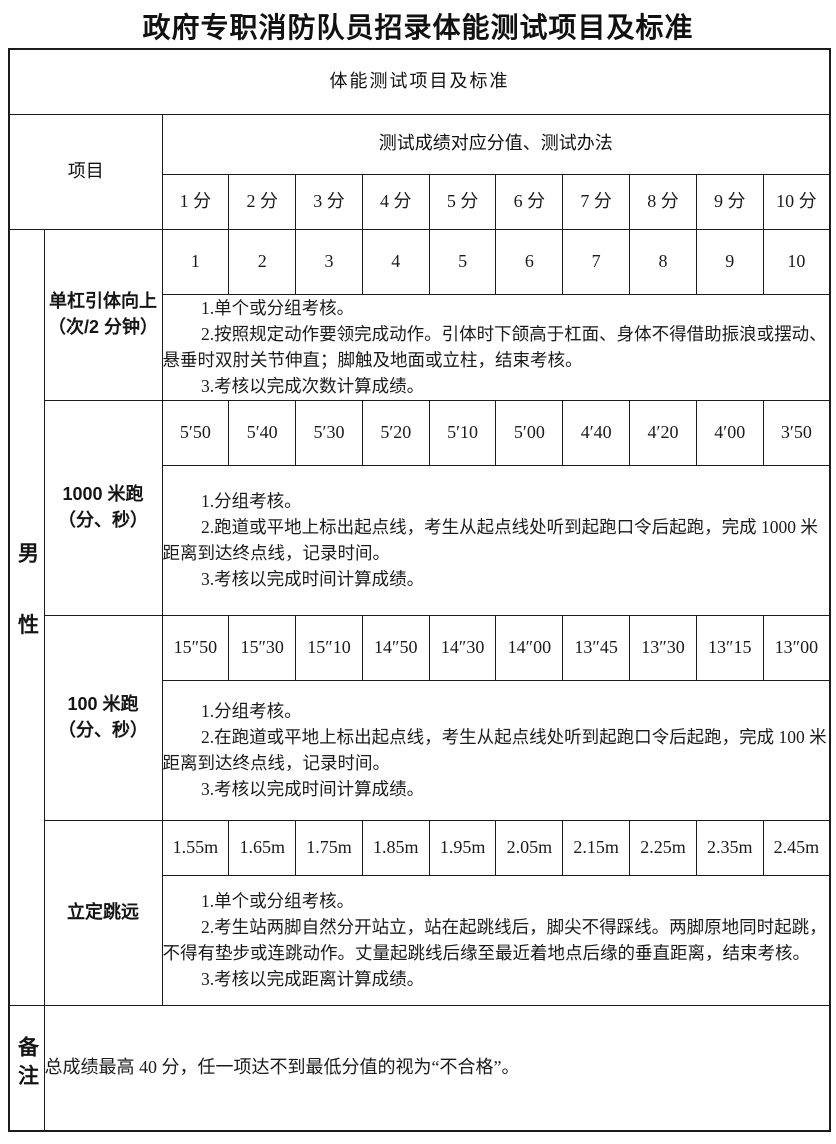  Describe the element at coordinates (103, 507) in the screenshot. I see `item-name-run1000: 1000 米跑（分、秒）` at that location.